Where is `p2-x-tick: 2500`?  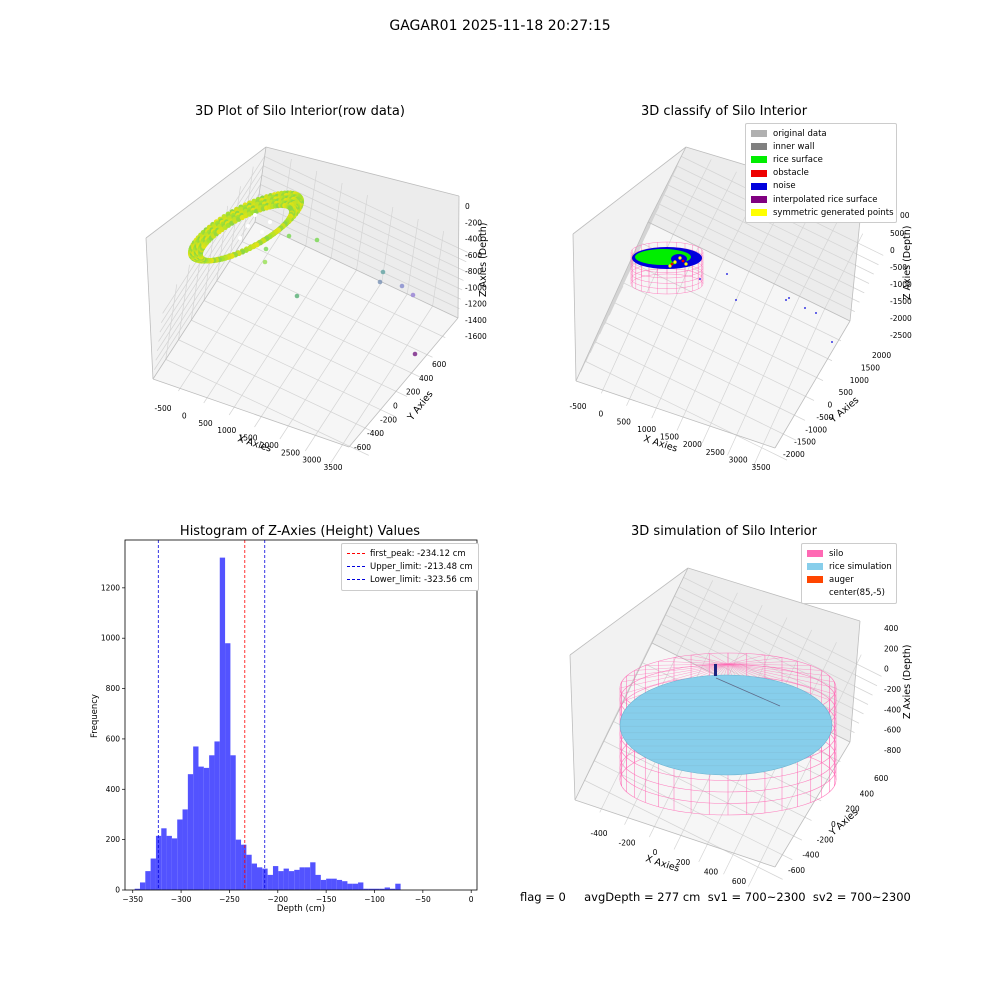
p2-x-tick: 2500 is located at coordinates (715, 452).